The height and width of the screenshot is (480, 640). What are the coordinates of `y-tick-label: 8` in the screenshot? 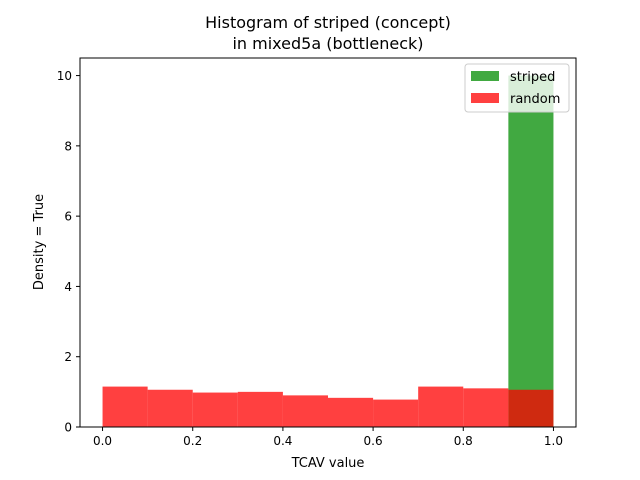 It's located at (68, 146).